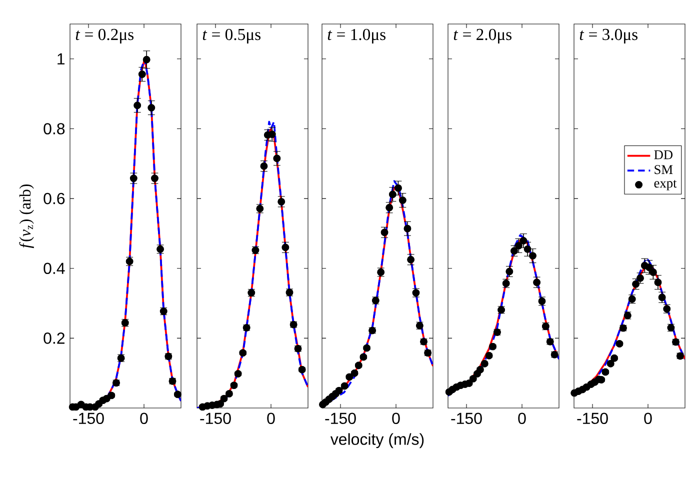 This screenshot has height=480, width=700. What do you see at coordinates (483, 36) in the screenshot?
I see `chart-title: t = 2.0μs` at bounding box center [483, 36].